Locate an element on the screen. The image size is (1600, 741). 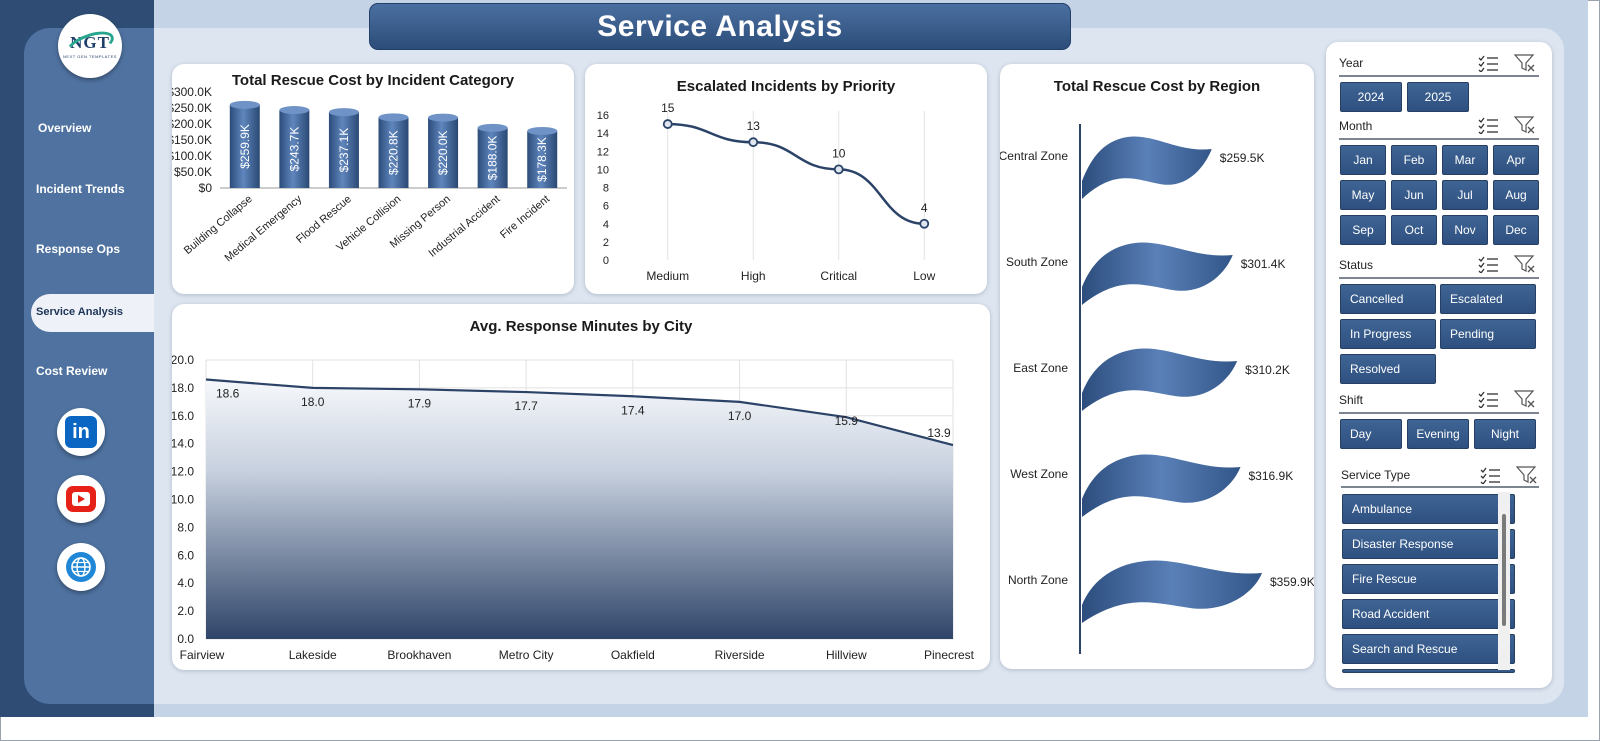
service-type-scroll-thumb is located at coordinates (1504, 570).